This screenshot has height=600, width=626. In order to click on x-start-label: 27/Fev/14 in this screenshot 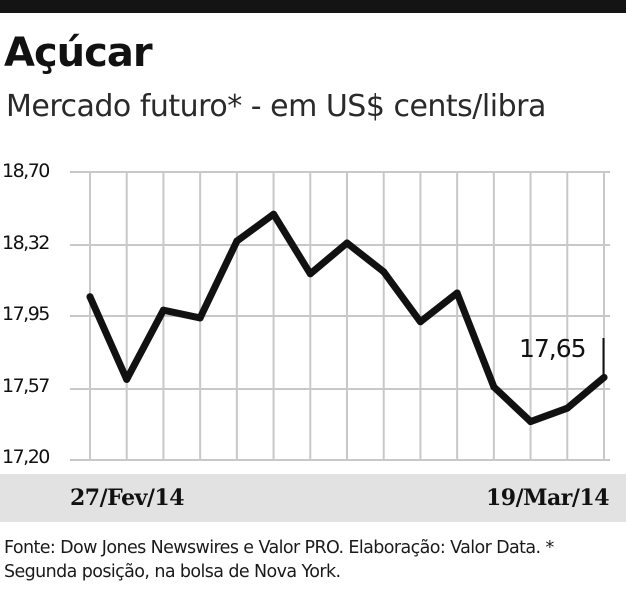, I will do `click(127, 498)`.